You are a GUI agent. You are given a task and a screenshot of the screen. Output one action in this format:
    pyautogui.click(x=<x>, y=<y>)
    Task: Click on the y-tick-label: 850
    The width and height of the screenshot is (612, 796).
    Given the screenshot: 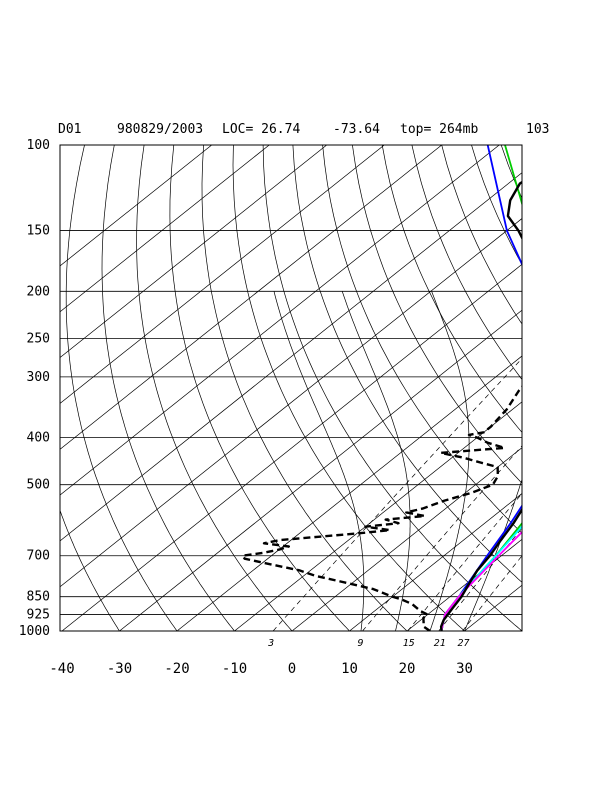 What is the action you would take?
    pyautogui.click(x=38, y=597)
    